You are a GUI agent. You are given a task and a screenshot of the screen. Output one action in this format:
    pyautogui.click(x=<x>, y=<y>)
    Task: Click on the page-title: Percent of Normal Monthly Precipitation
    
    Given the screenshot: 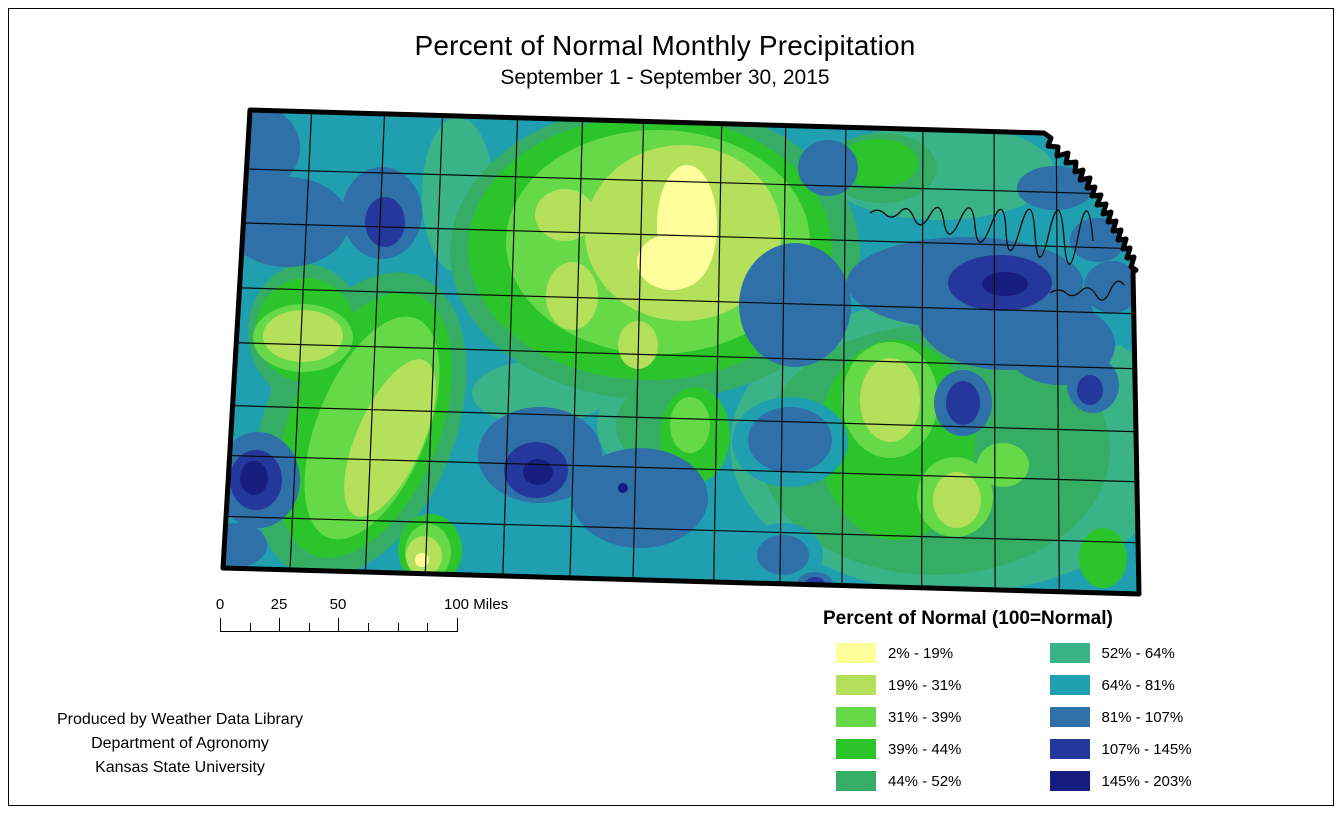 What is the action you would take?
    pyautogui.click(x=665, y=45)
    